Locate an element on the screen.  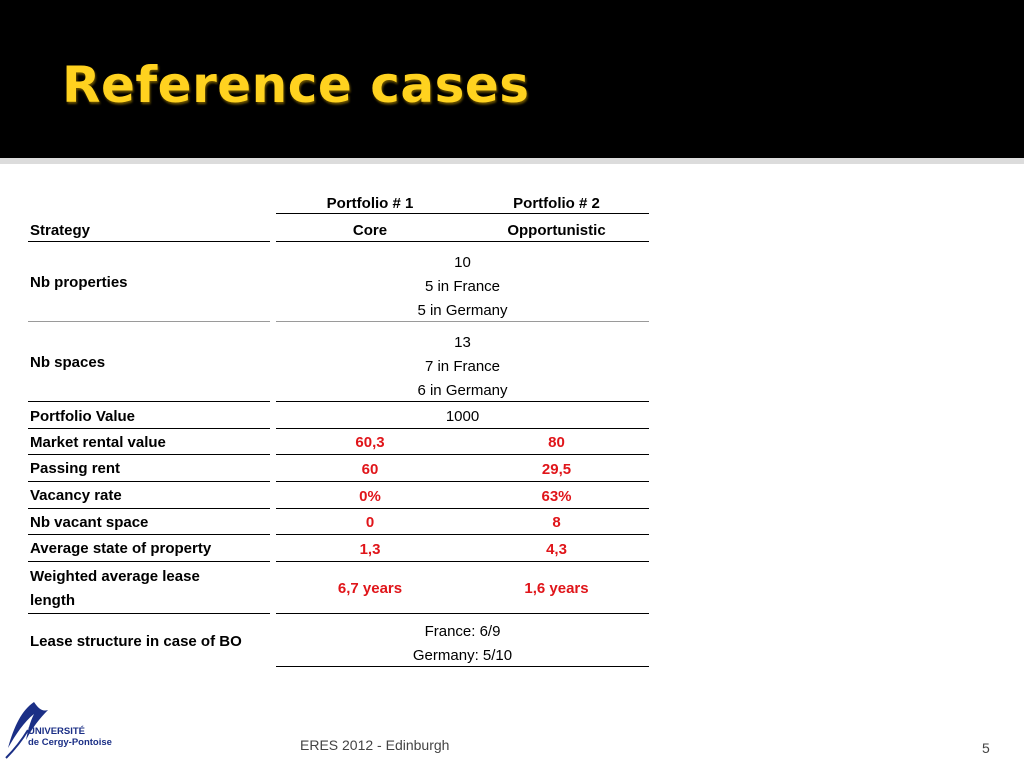
university-logo-text: UNIVERSITÉ de Cergy-Pontoise is located at coordinates (70, 737).